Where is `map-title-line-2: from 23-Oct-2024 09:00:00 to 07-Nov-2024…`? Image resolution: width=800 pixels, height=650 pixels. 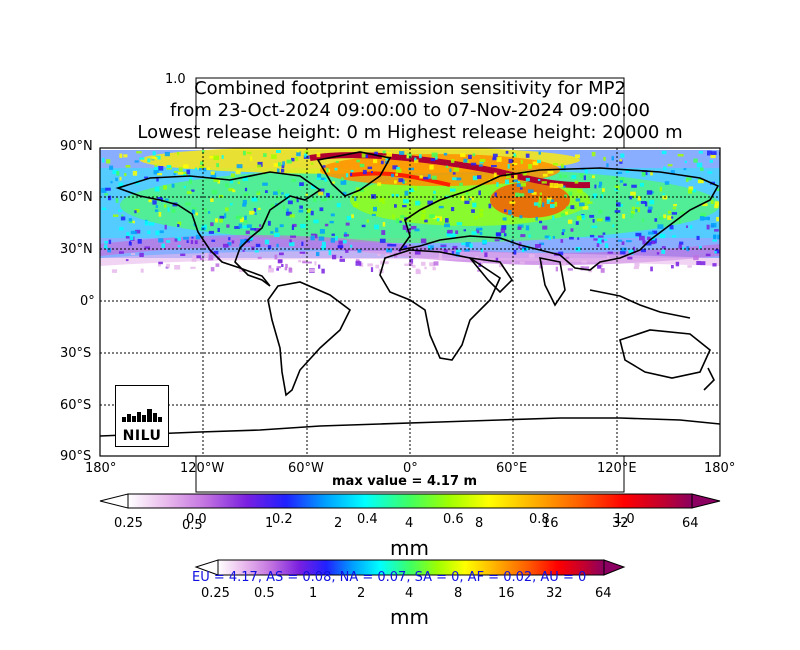
map-title-line-2: from 23-Oct-2024 09:00:00 to 07-Nov-2024… is located at coordinates (410, 110).